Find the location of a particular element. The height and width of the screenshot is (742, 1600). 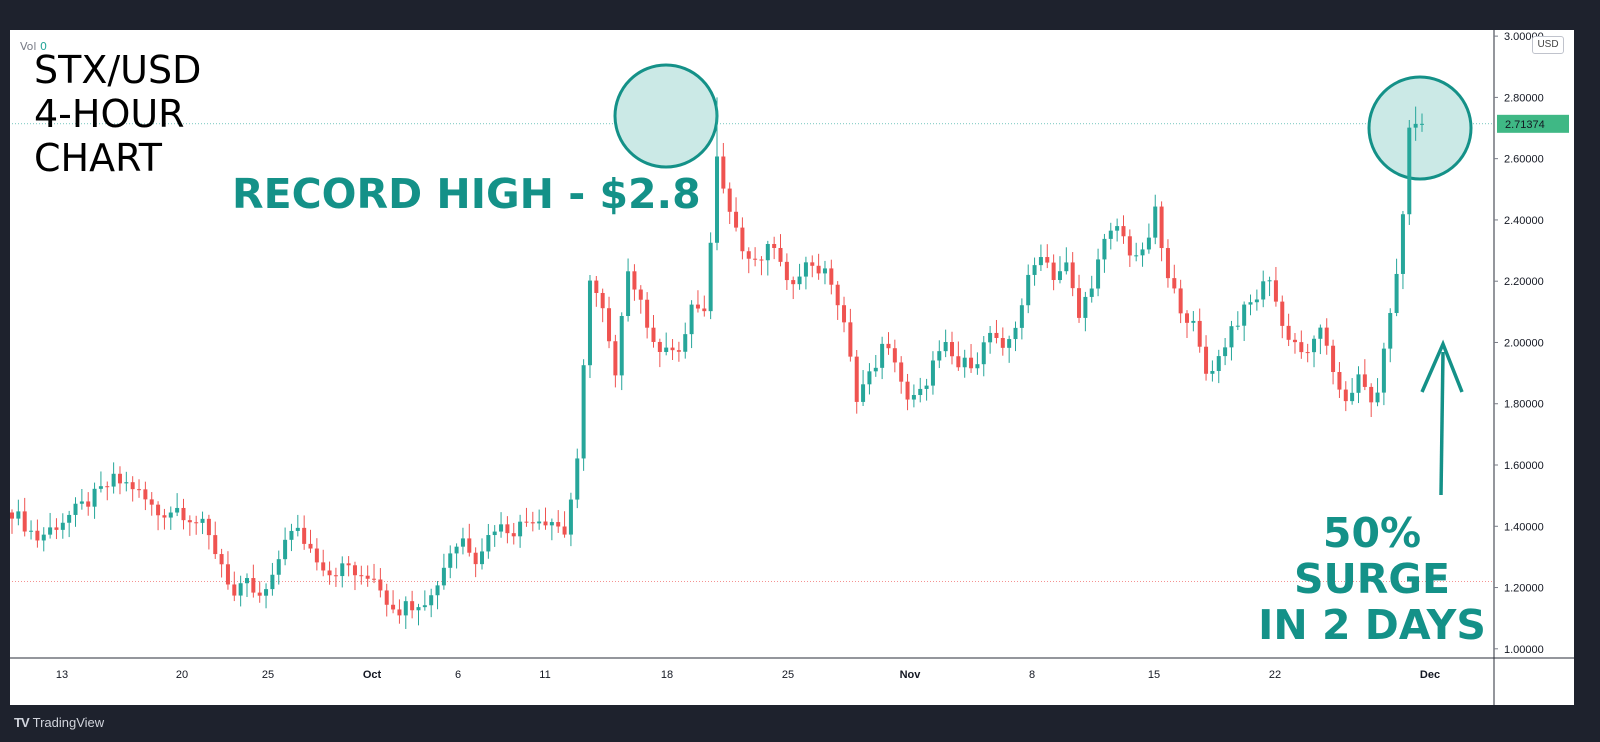

time-tick-label: Dec is located at coordinates (1430, 675).